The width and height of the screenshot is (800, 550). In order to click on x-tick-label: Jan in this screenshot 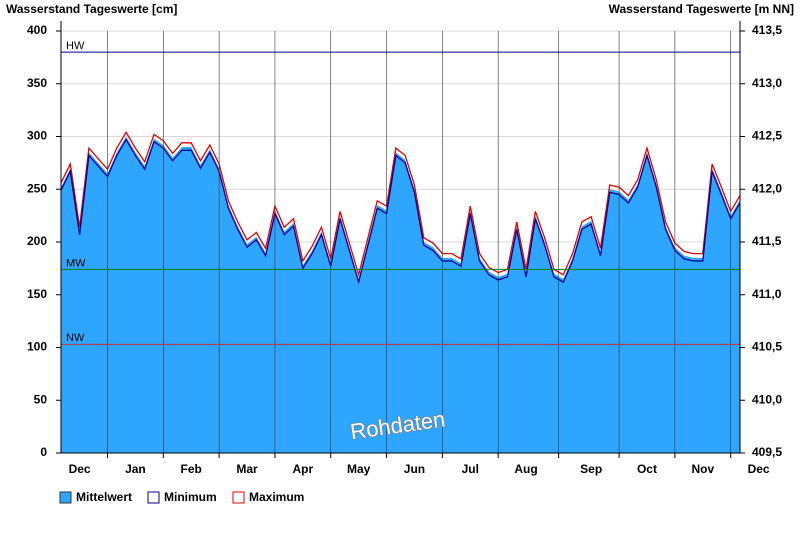, I will do `click(135, 469)`.